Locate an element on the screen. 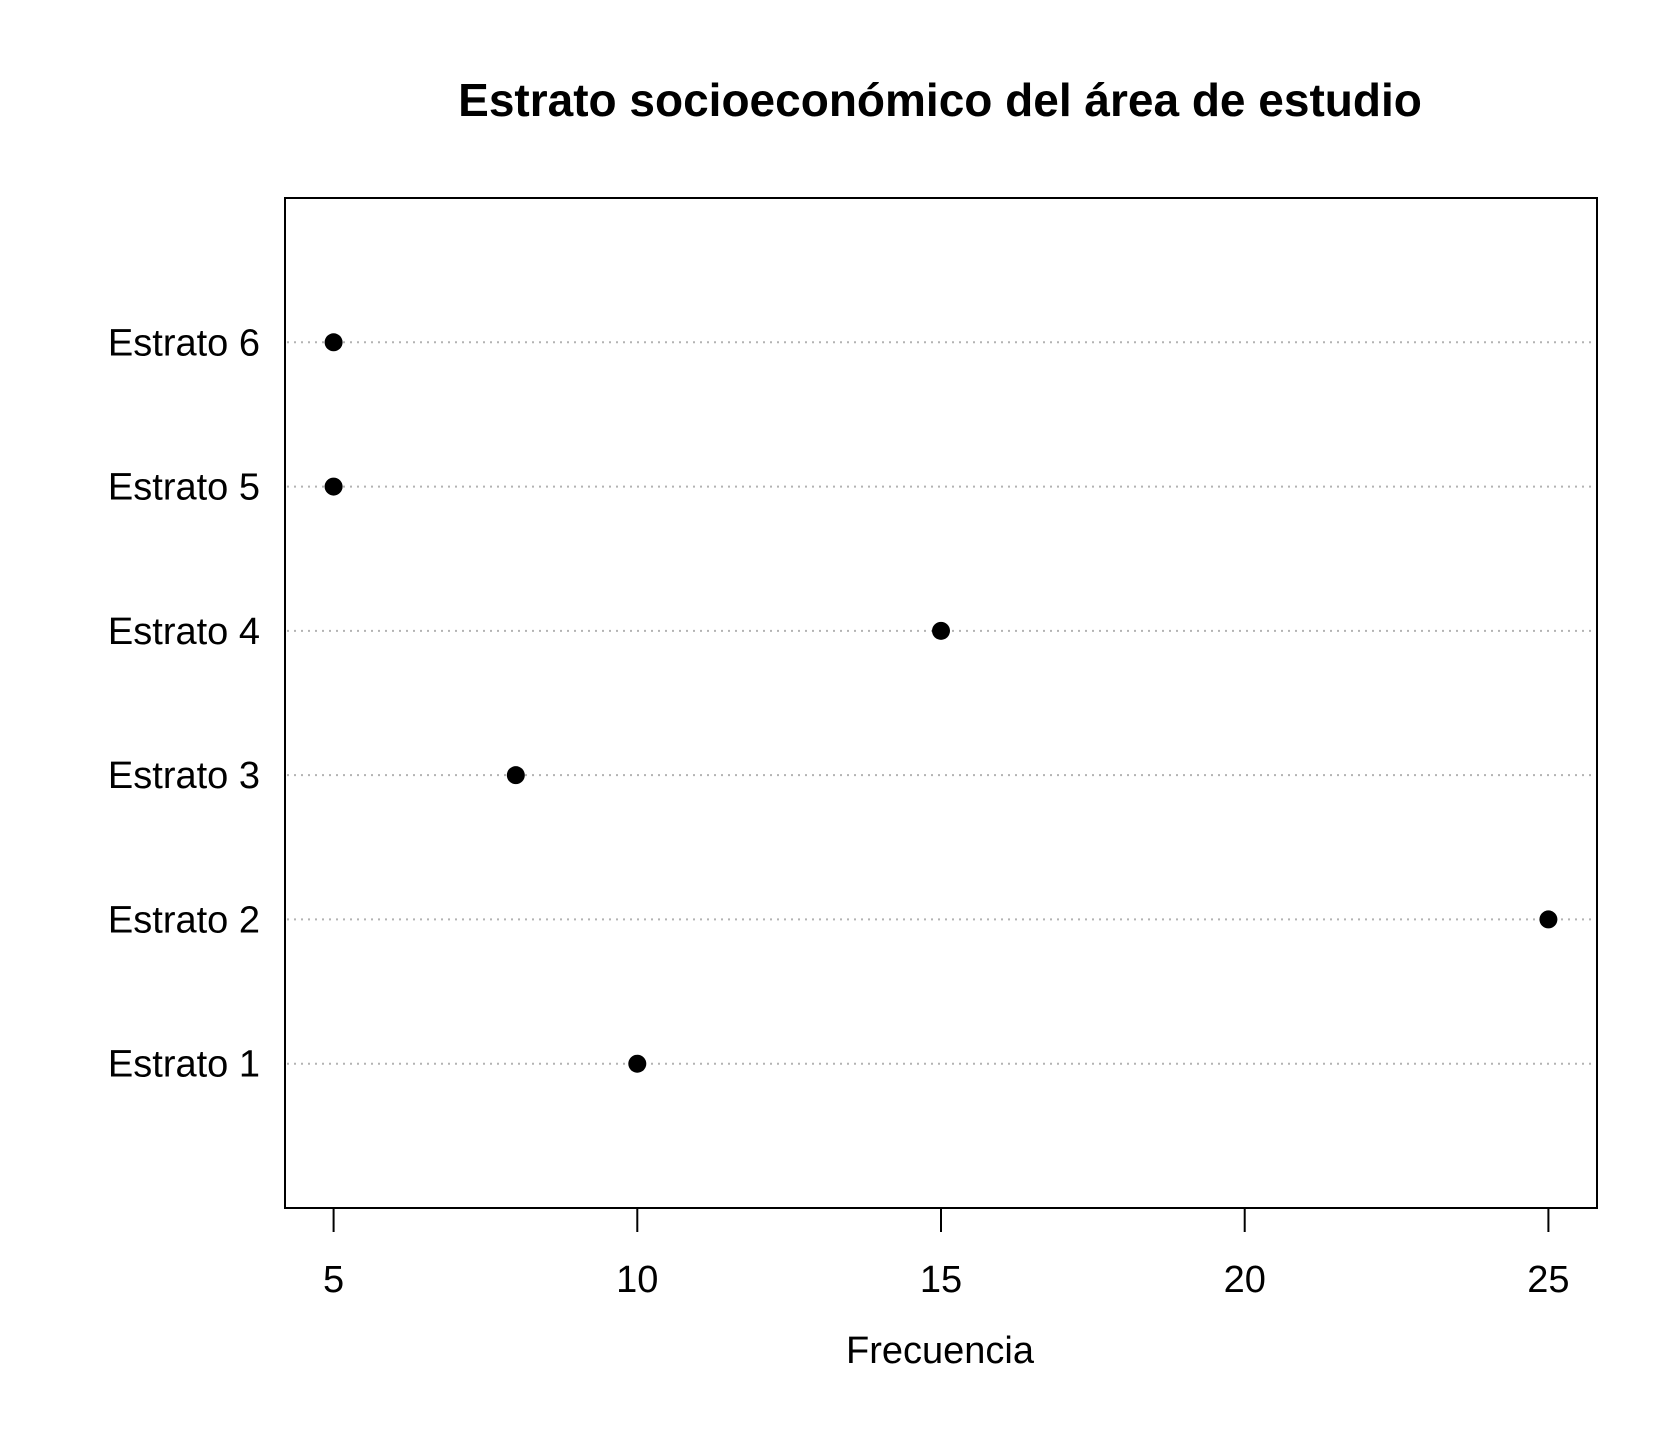 The image size is (1680, 1440). category-label: Estrato 4 is located at coordinates (184, 632).